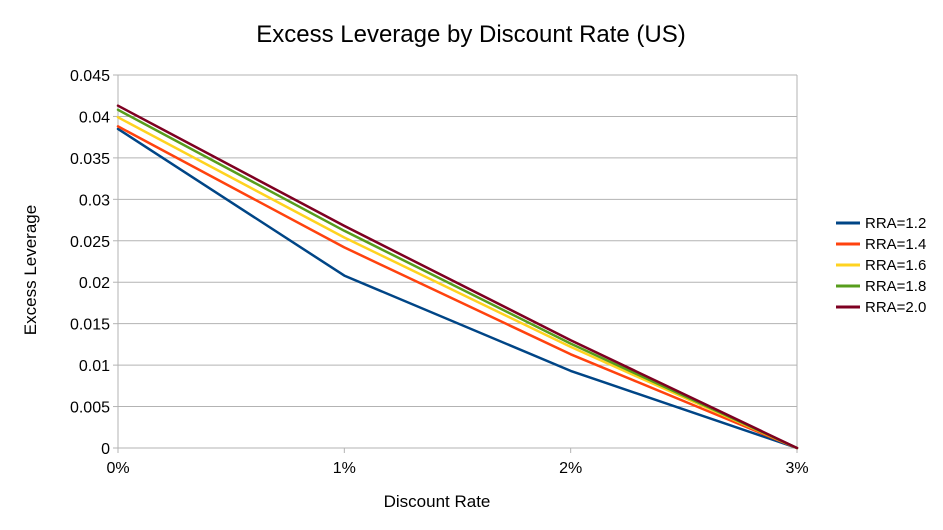 This screenshot has width=943, height=530. I want to click on y-tick-label: 0, so click(105, 449).